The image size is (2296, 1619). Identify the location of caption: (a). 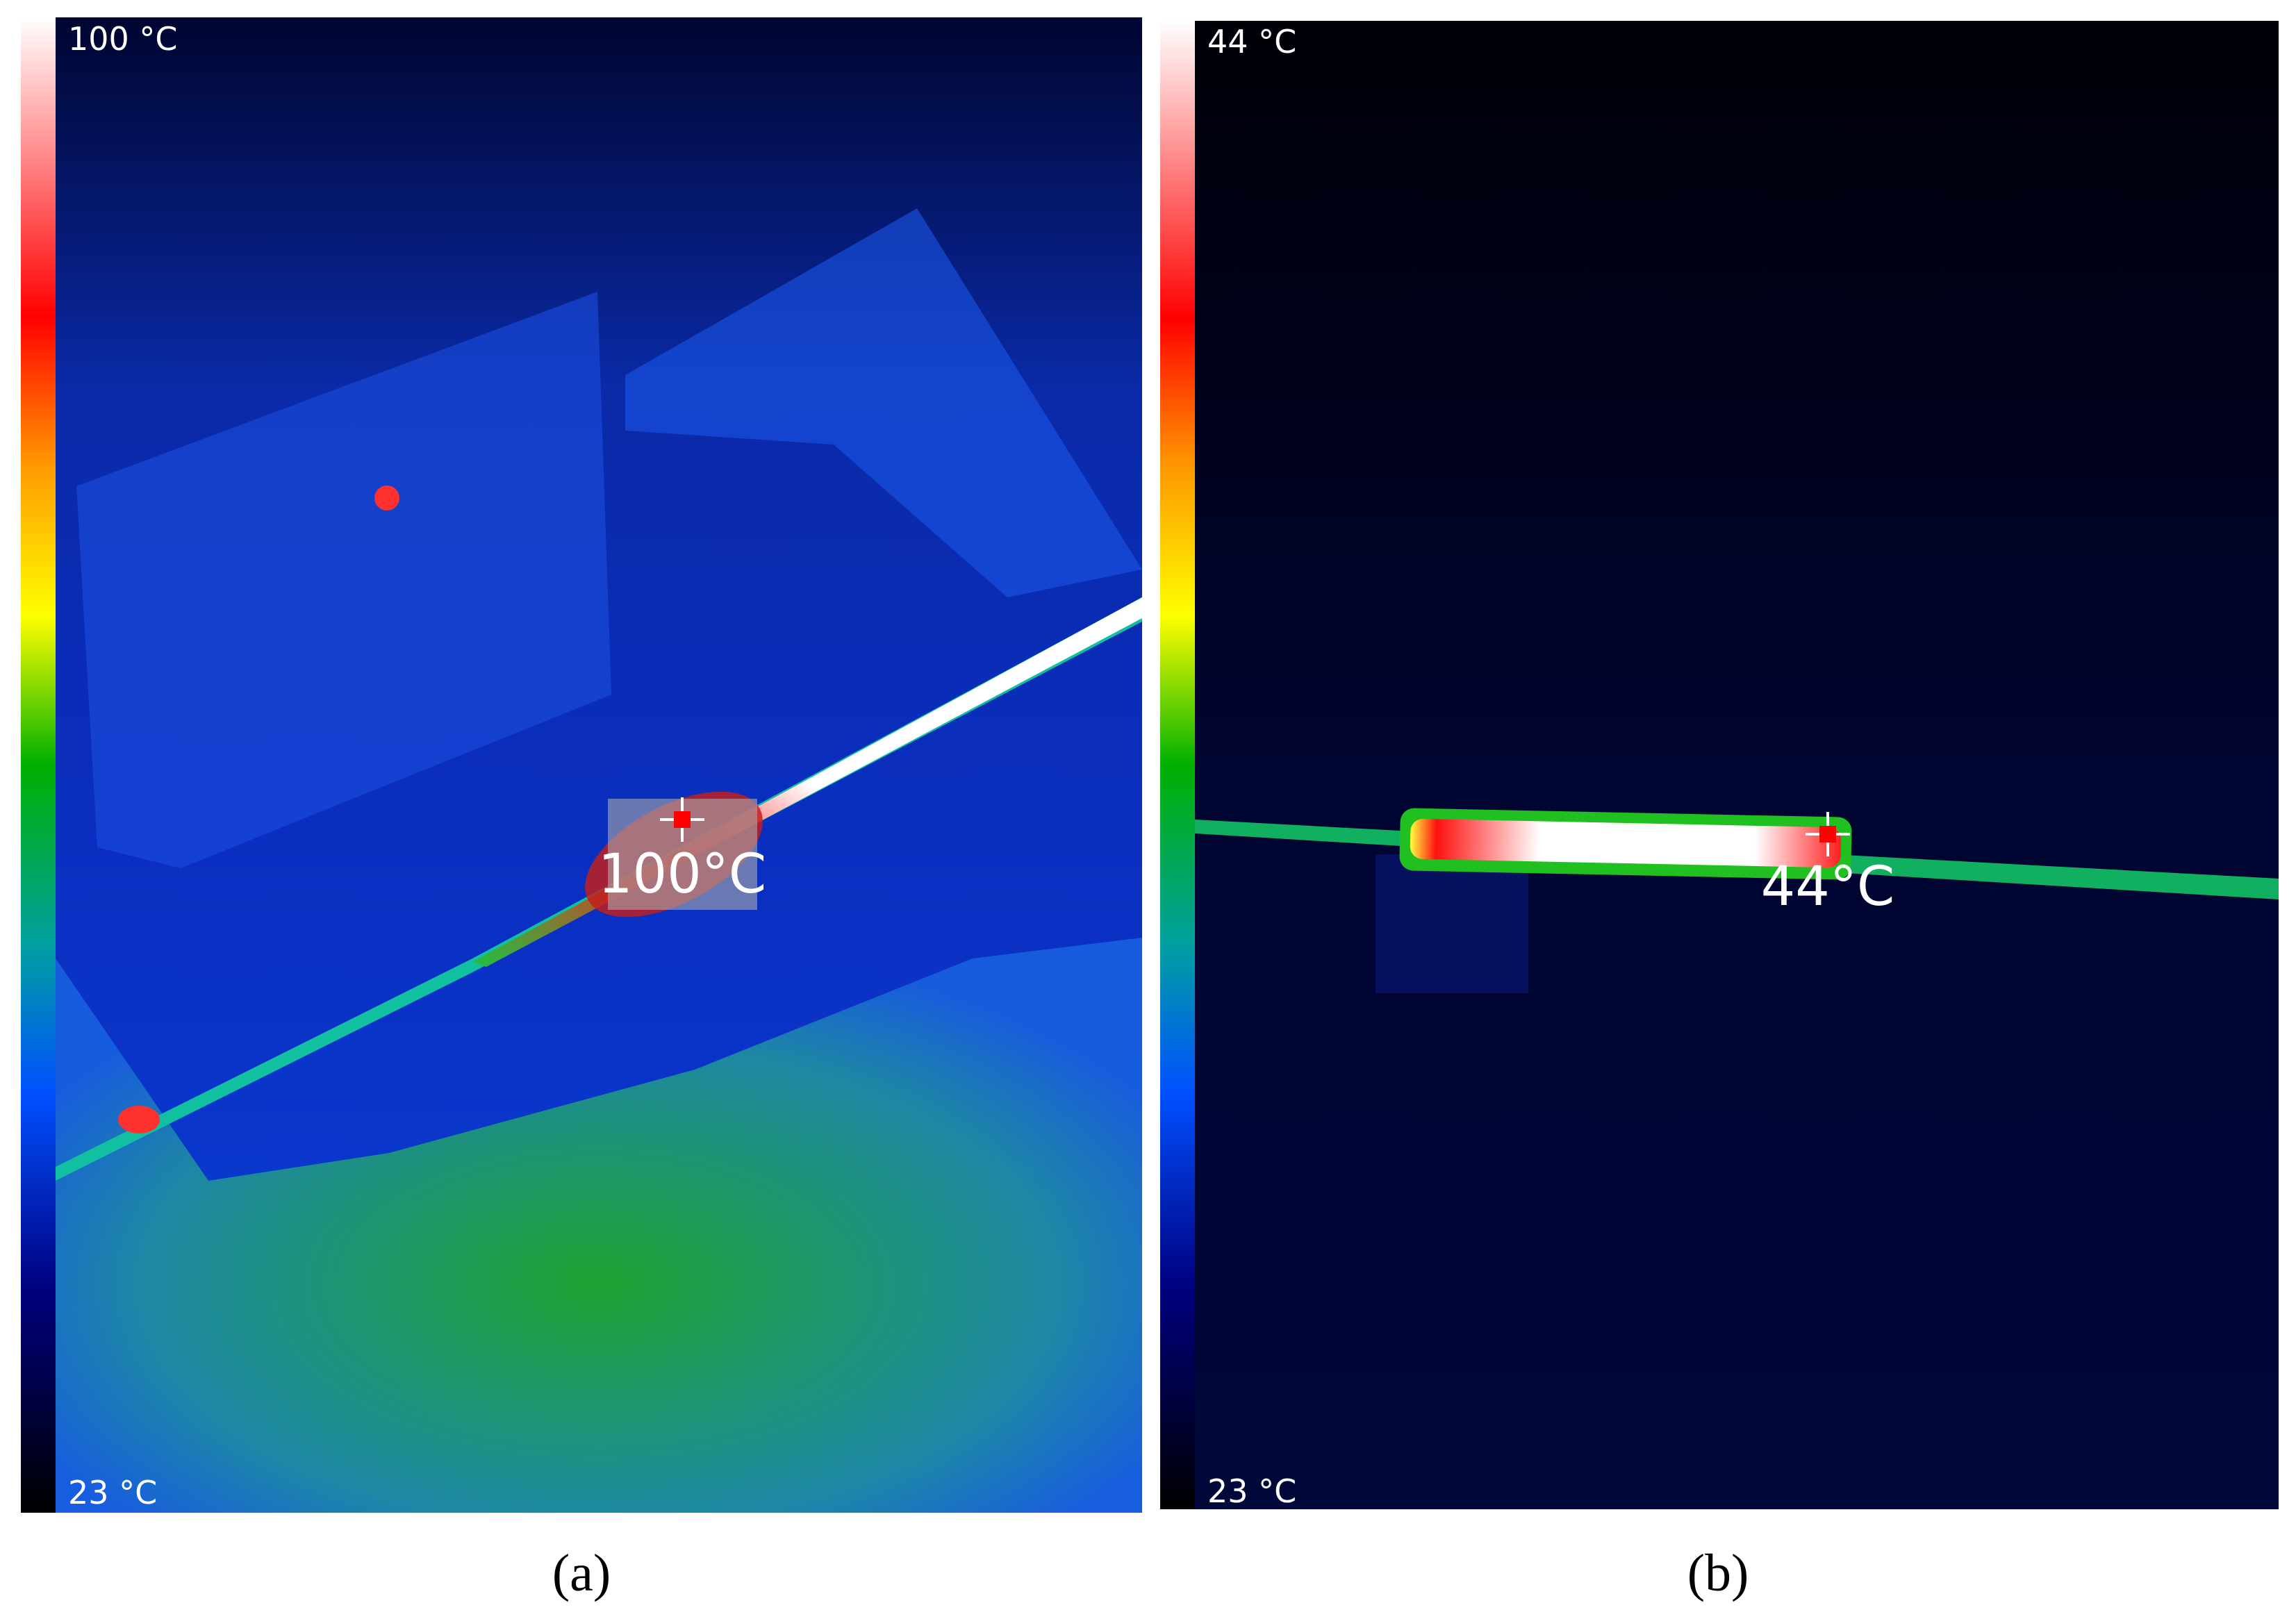
(581, 1573).